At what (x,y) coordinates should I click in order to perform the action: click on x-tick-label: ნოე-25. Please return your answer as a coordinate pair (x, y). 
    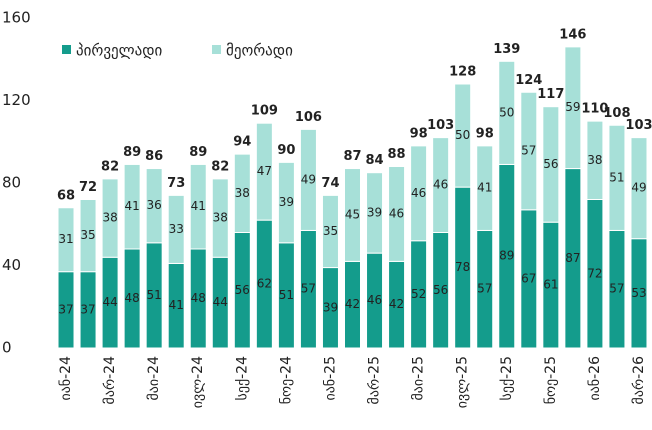
    Looking at the image, I should click on (551, 380).